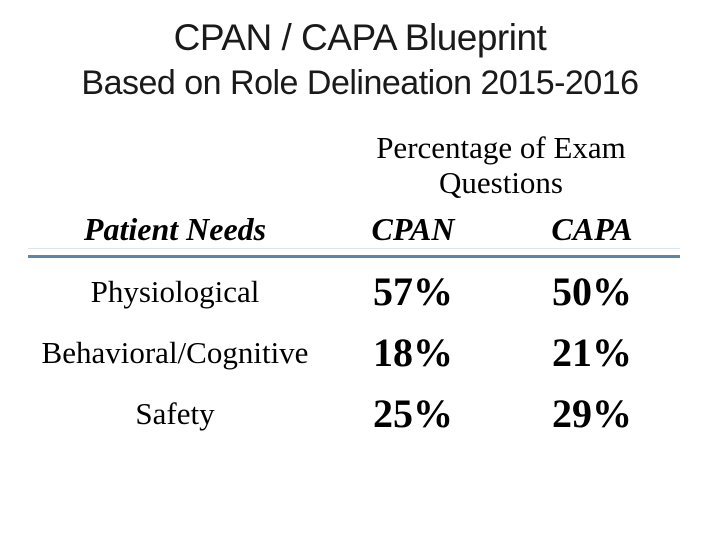 The height and width of the screenshot is (540, 720). What do you see at coordinates (413, 352) in the screenshot?
I see `row-value-behavioral-cpan: 18%` at bounding box center [413, 352].